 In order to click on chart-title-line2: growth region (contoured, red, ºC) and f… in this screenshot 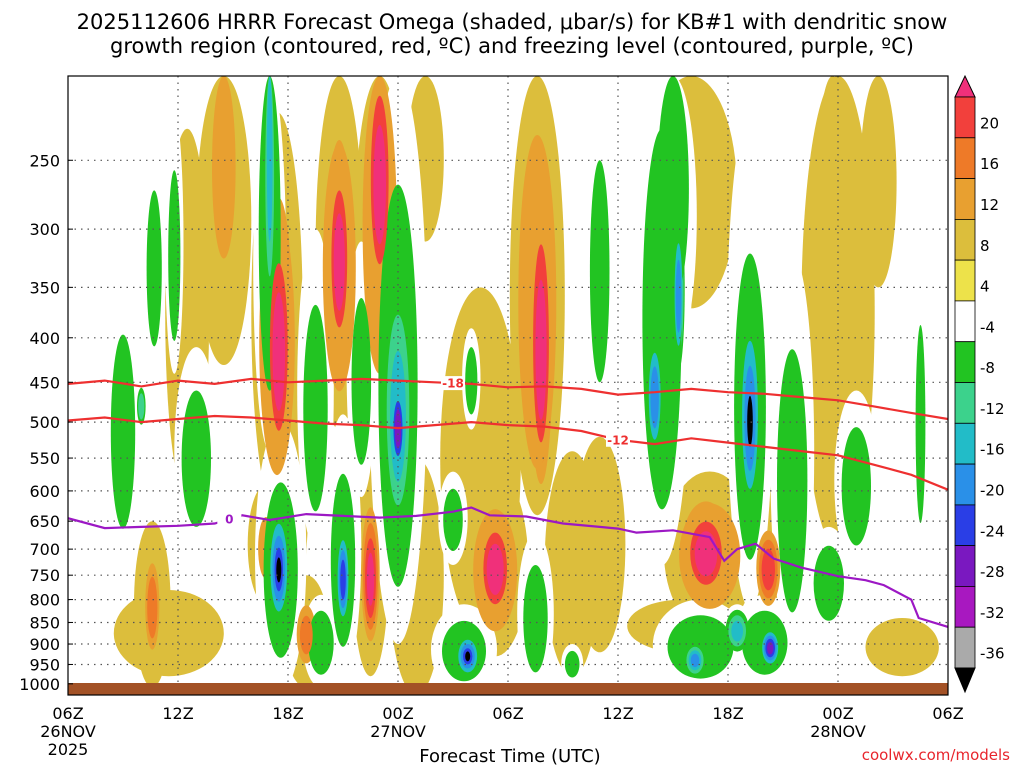, I will do `click(512, 46)`.